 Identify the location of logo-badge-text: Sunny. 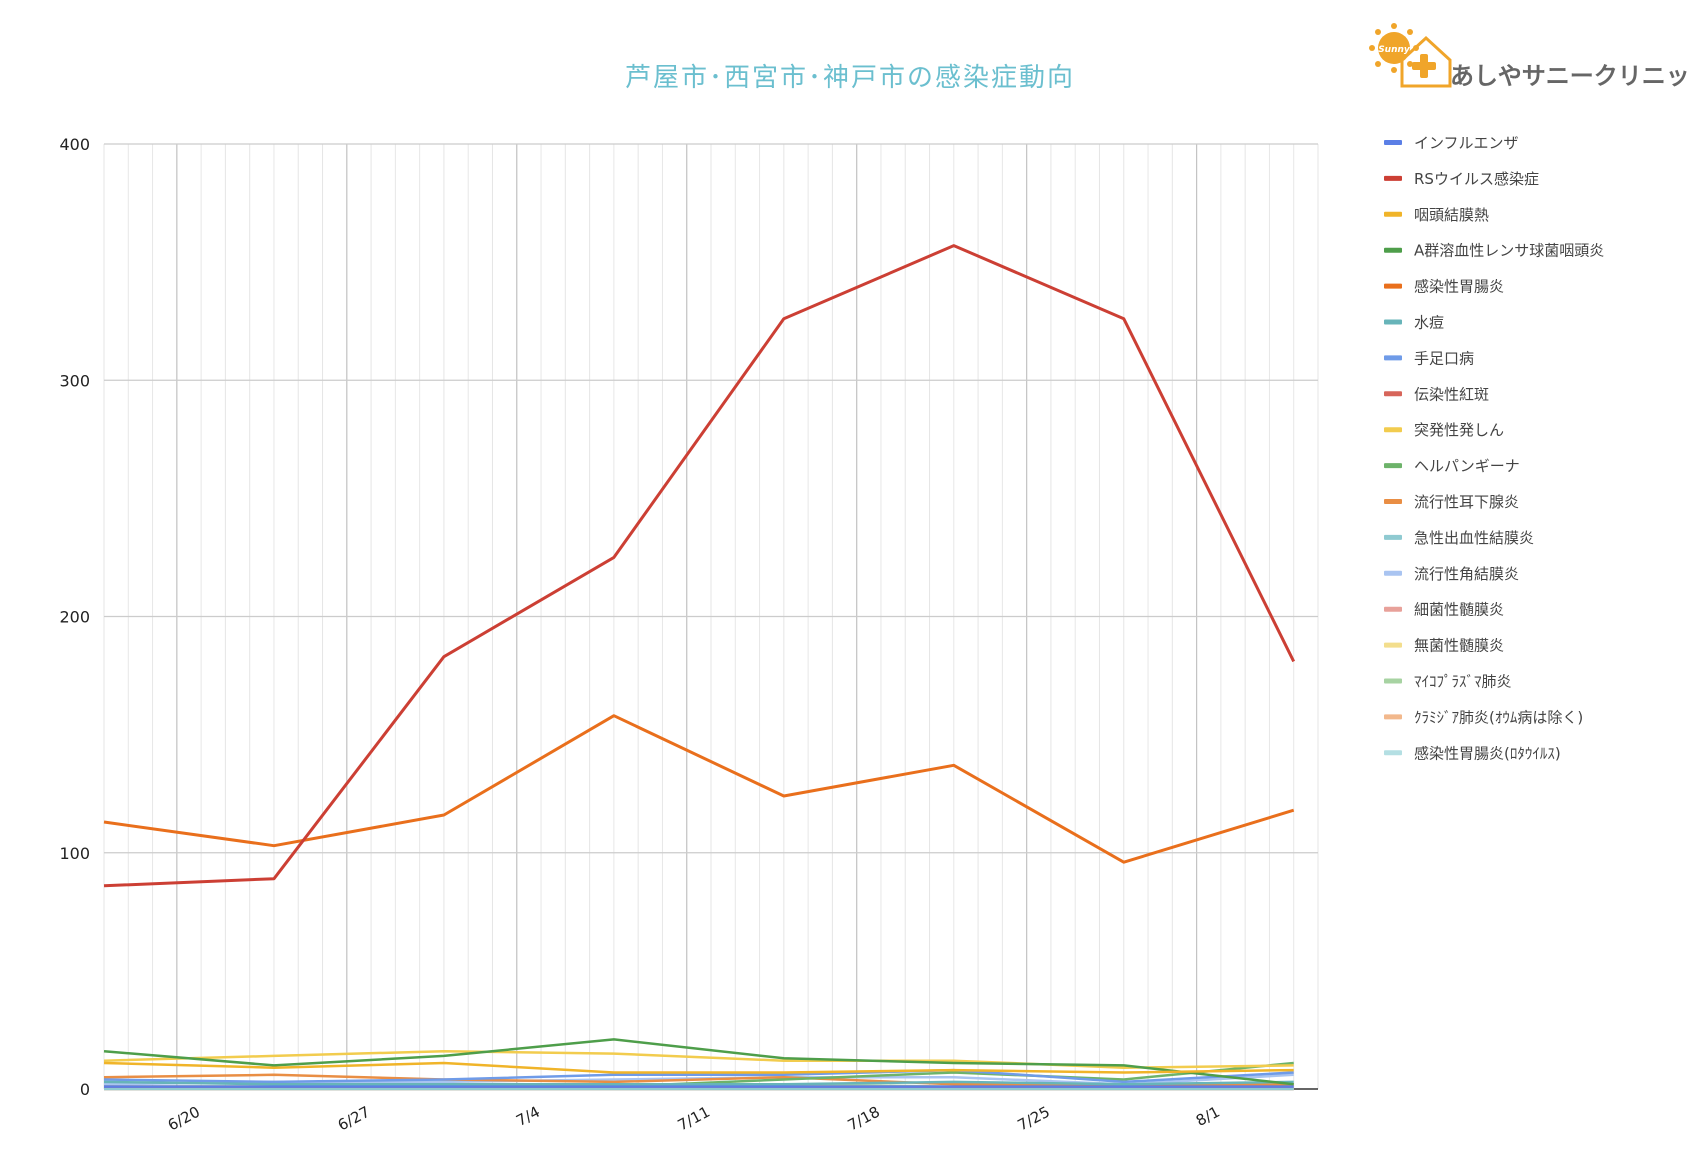
(1394, 50).